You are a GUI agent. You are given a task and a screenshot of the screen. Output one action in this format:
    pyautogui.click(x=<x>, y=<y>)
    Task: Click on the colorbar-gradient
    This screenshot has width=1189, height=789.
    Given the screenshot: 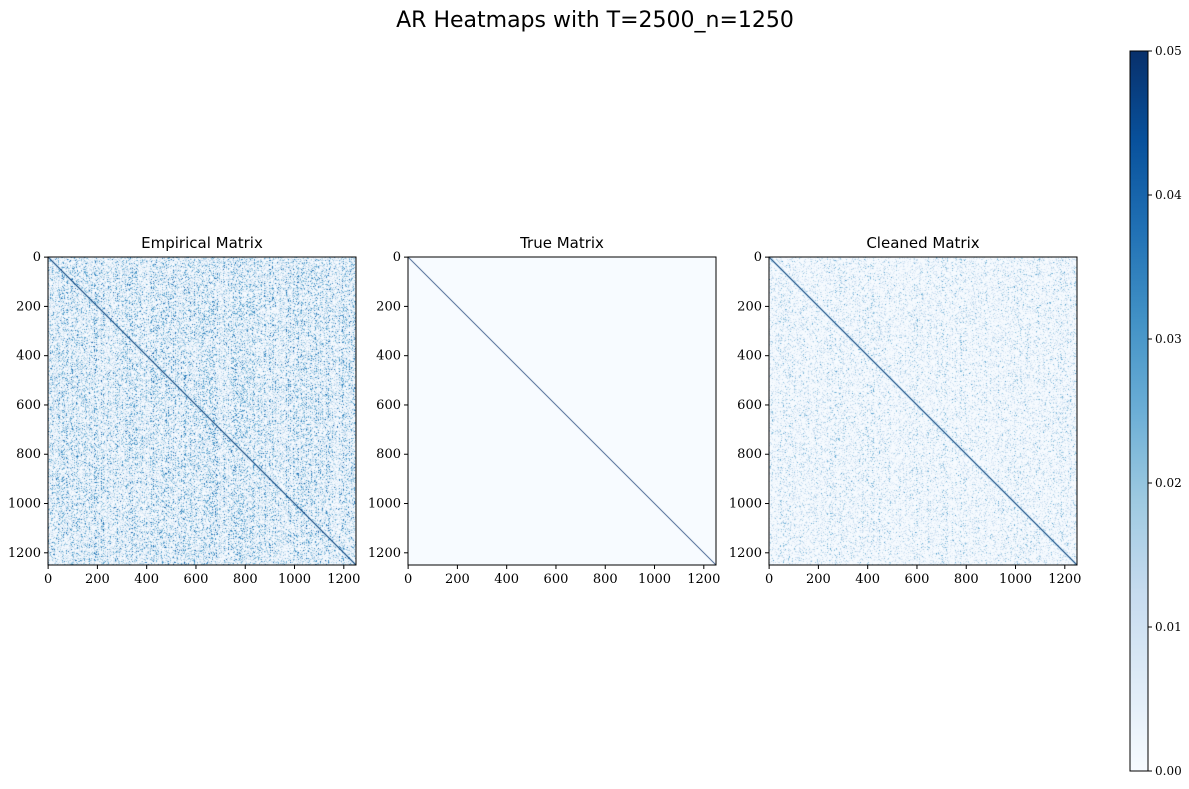 What is the action you would take?
    pyautogui.click(x=1139, y=411)
    